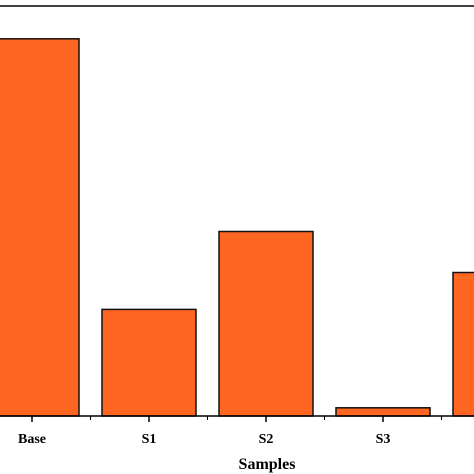 The image size is (474, 474). What do you see at coordinates (383, 412) in the screenshot?
I see `bar-s3` at bounding box center [383, 412].